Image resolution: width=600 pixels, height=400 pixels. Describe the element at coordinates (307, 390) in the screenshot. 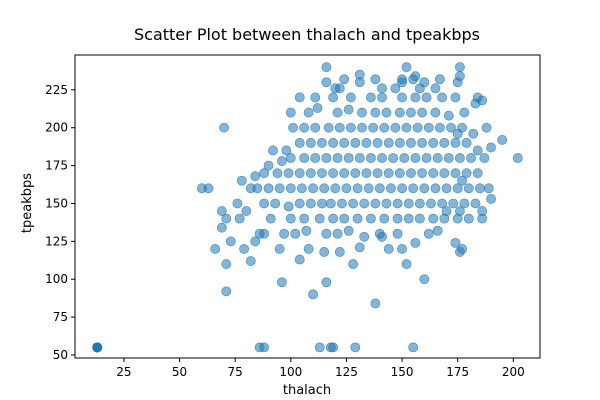

I see `x-axis-label: thalach` at that location.